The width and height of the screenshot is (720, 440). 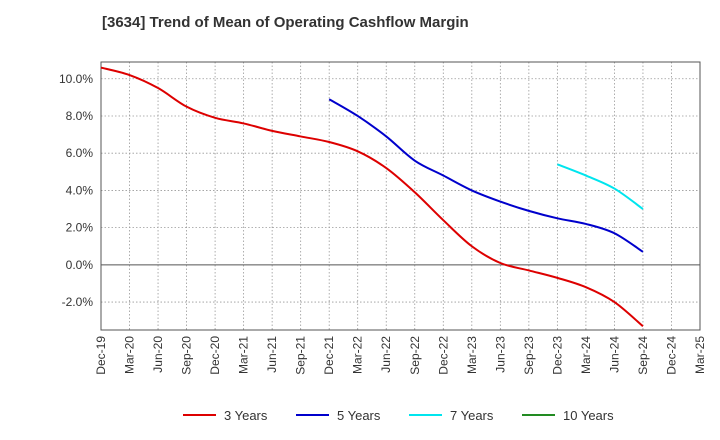 I want to click on y-tick-label: 10.0%, so click(x=76, y=79).